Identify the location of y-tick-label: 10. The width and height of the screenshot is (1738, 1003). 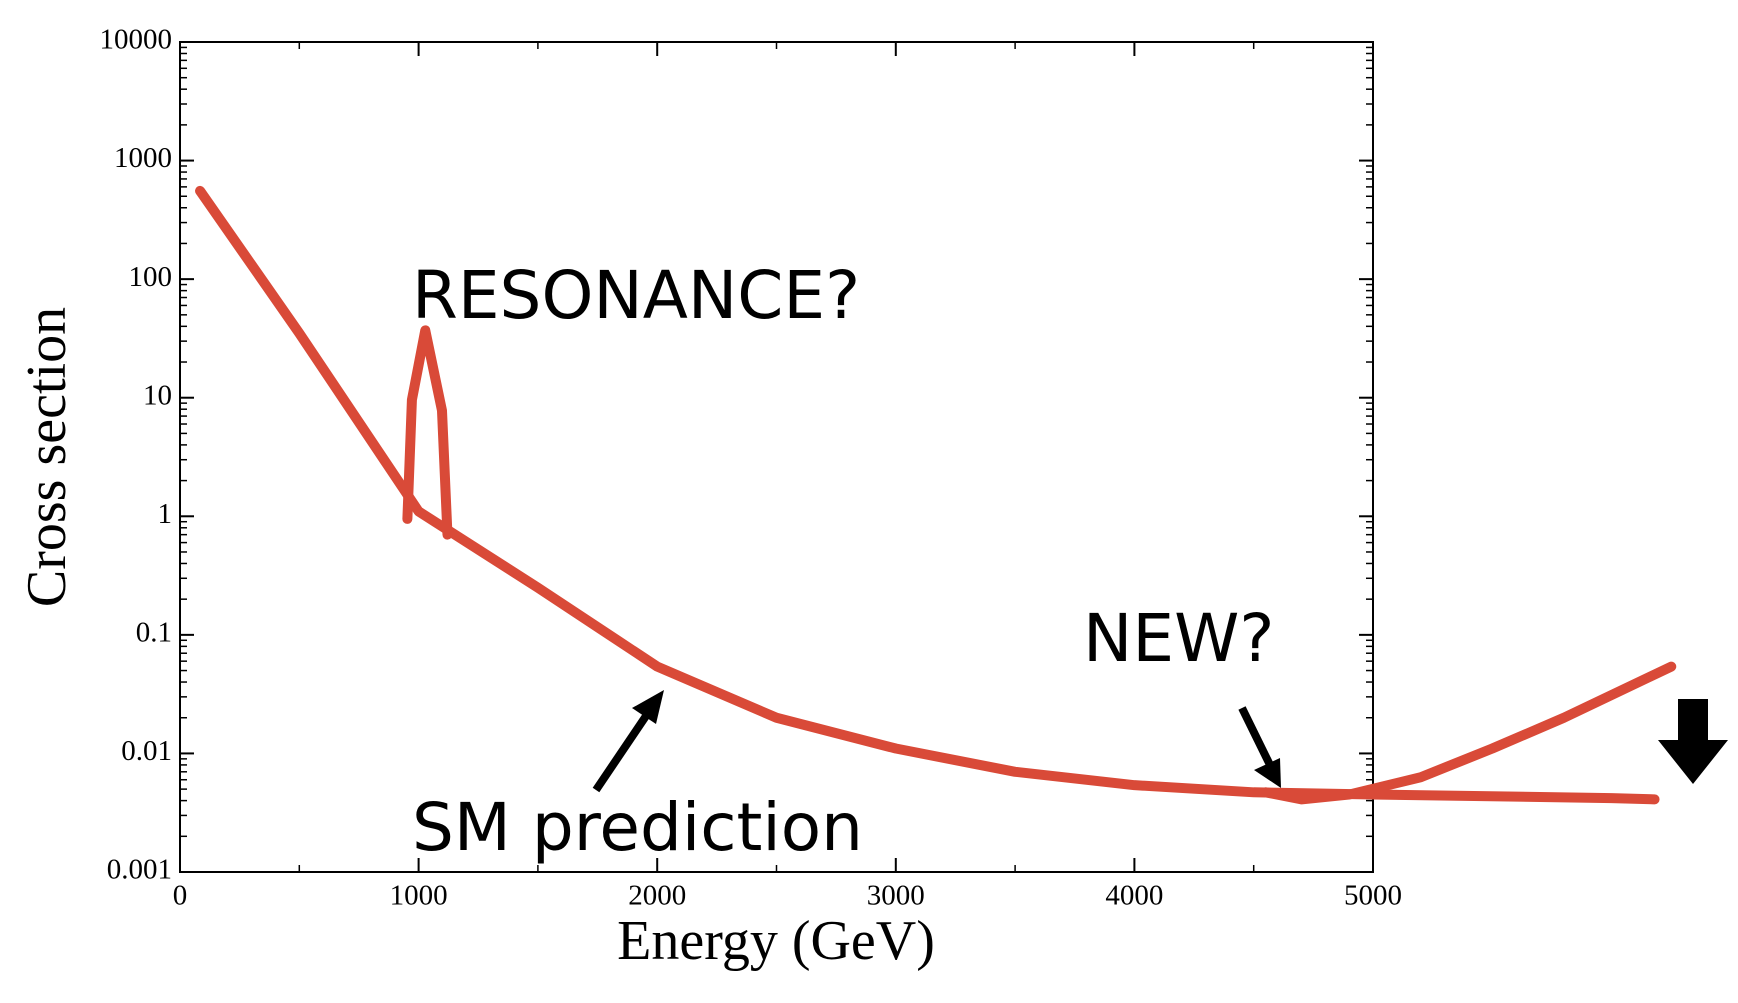
(157, 395).